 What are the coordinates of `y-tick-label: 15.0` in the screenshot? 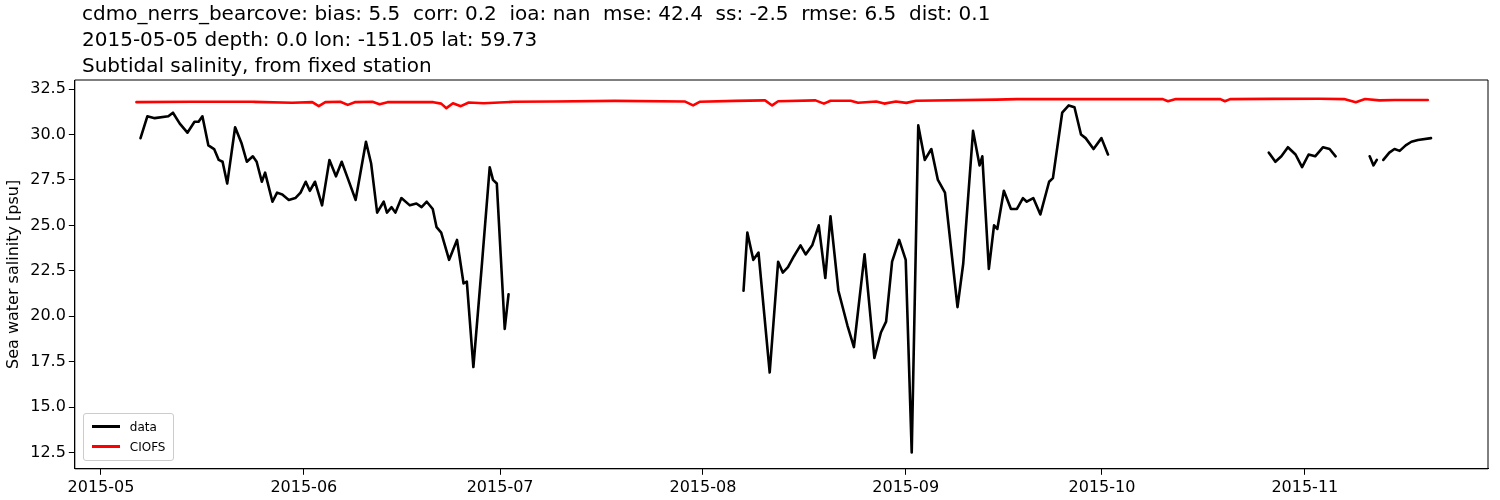 It's located at (48, 406).